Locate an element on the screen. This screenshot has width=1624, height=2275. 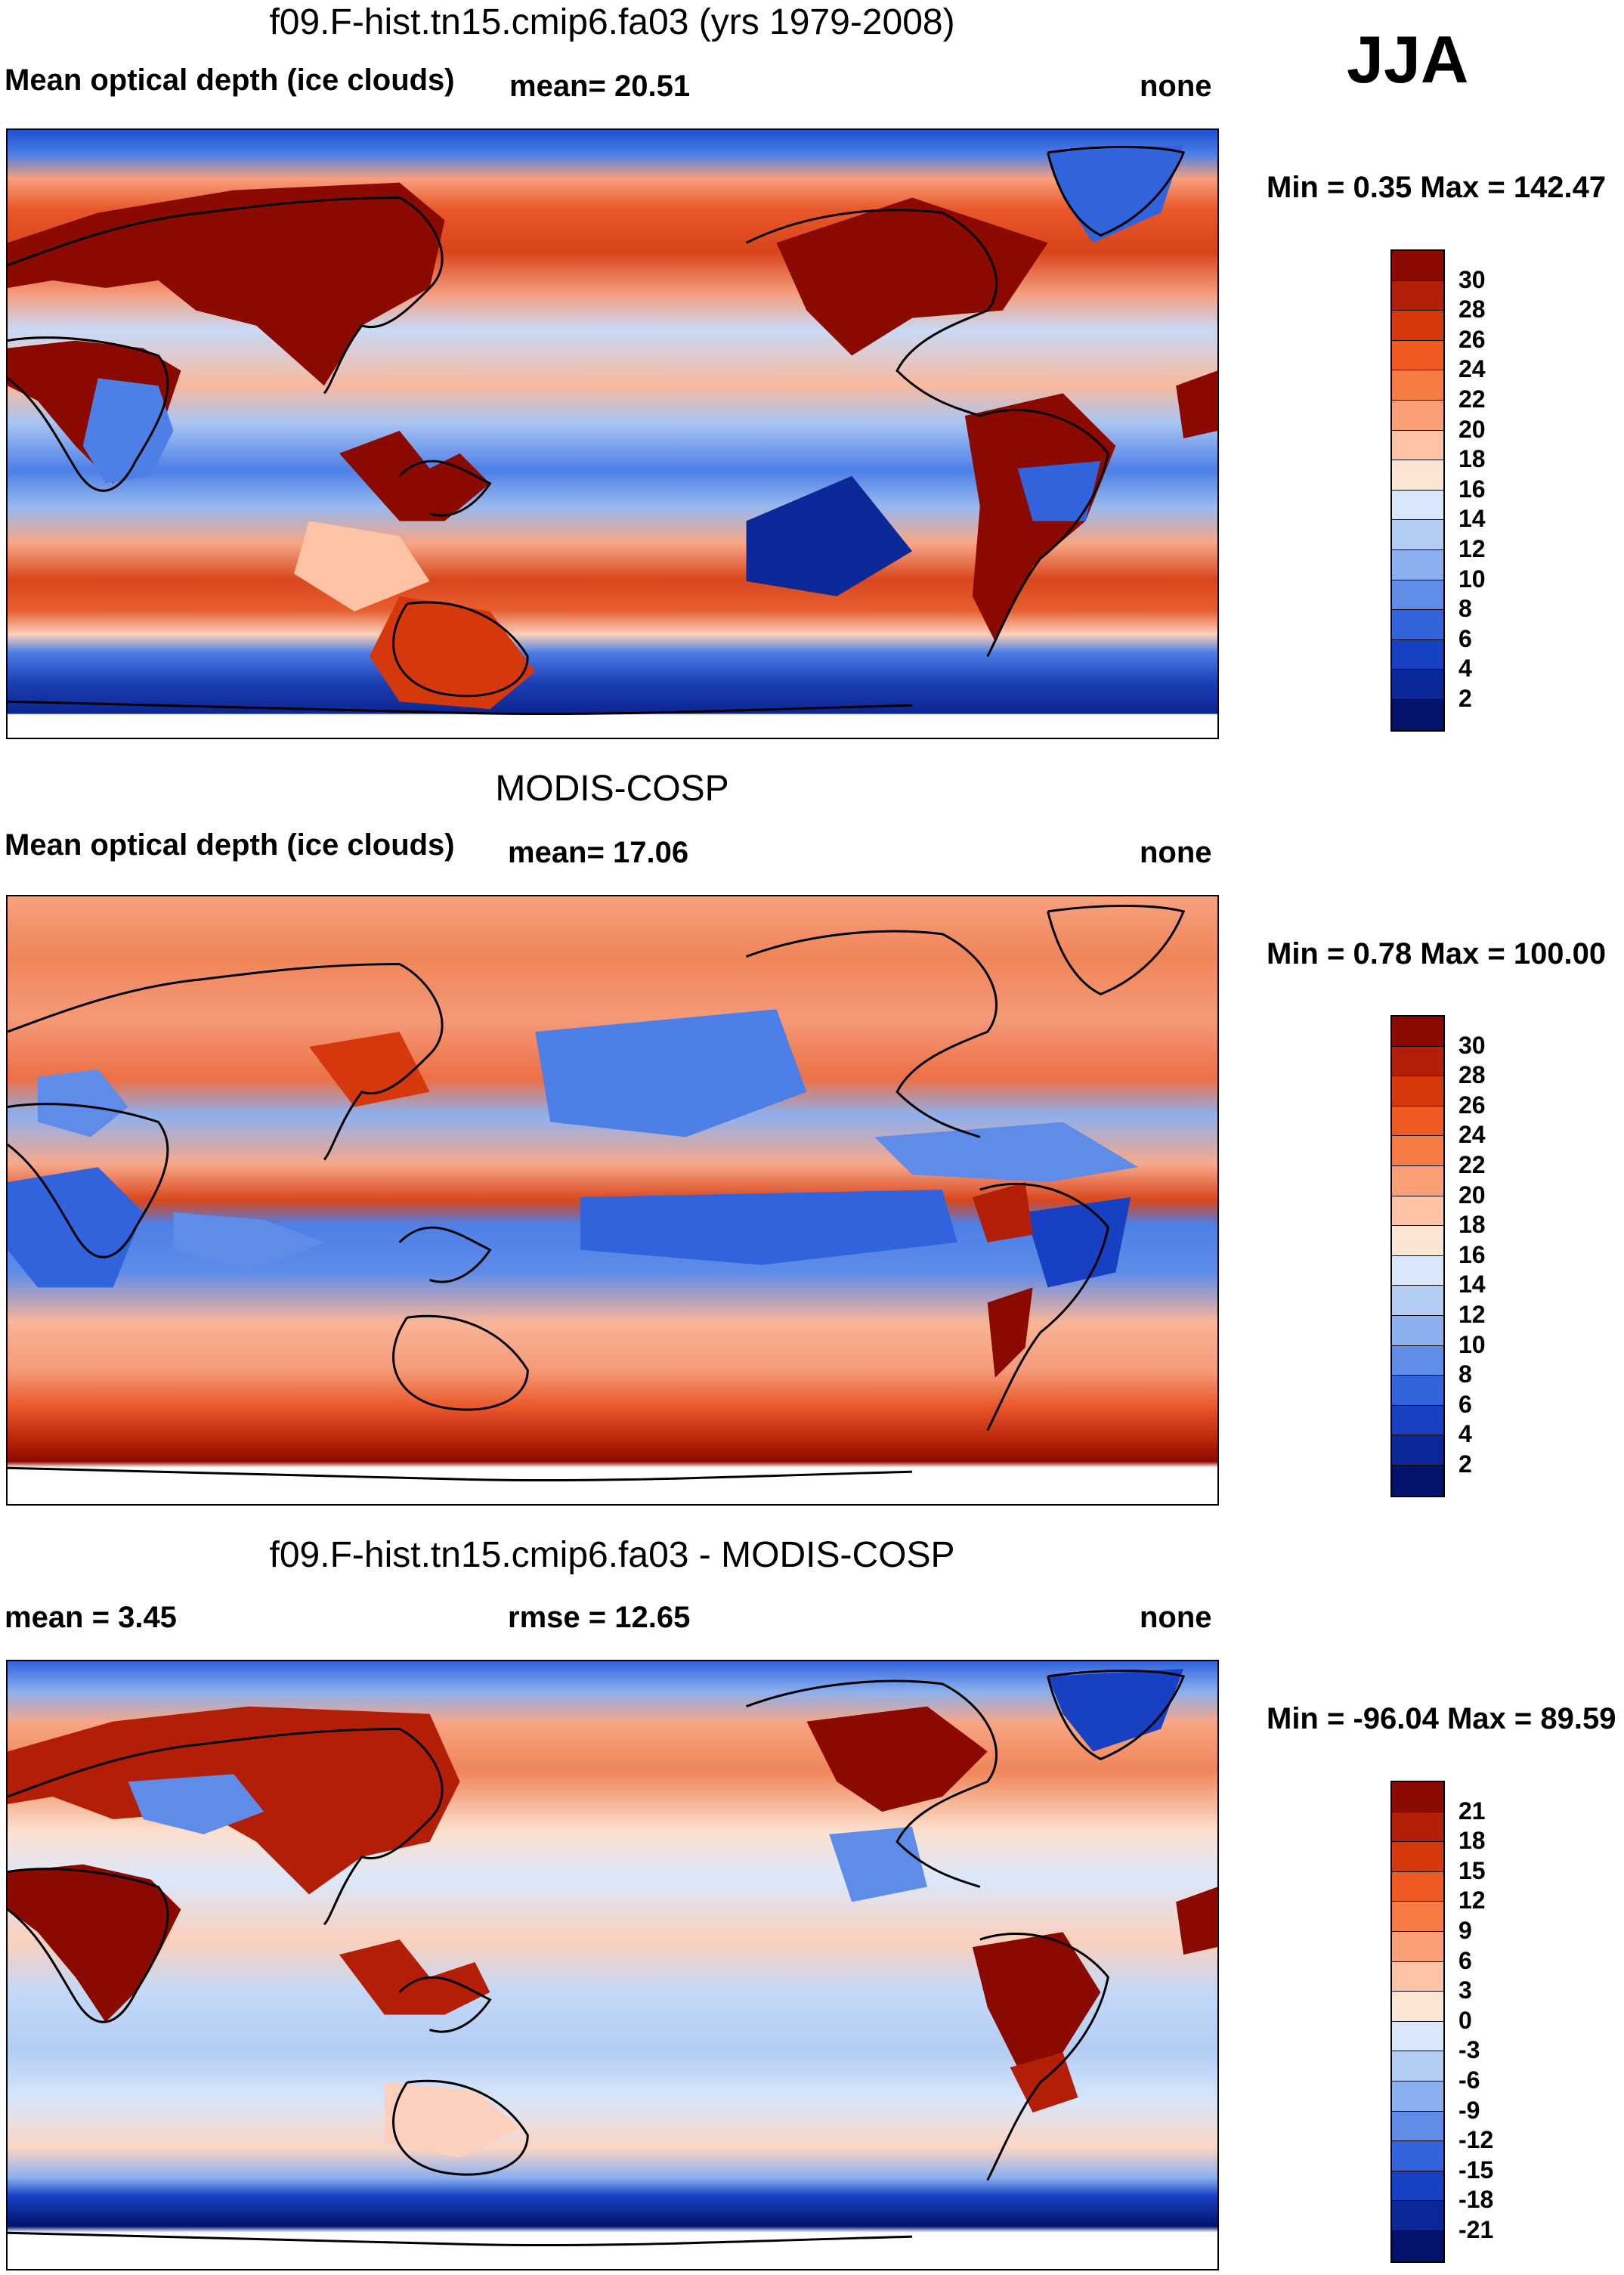
panel-1-colorbar is located at coordinates (1417, 490).